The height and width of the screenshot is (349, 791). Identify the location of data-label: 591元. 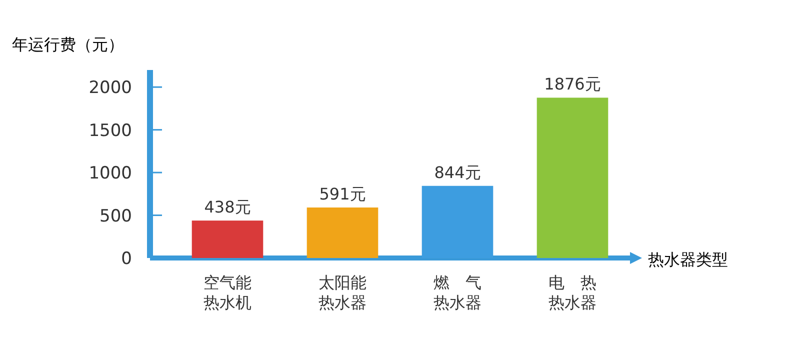
(342, 194).